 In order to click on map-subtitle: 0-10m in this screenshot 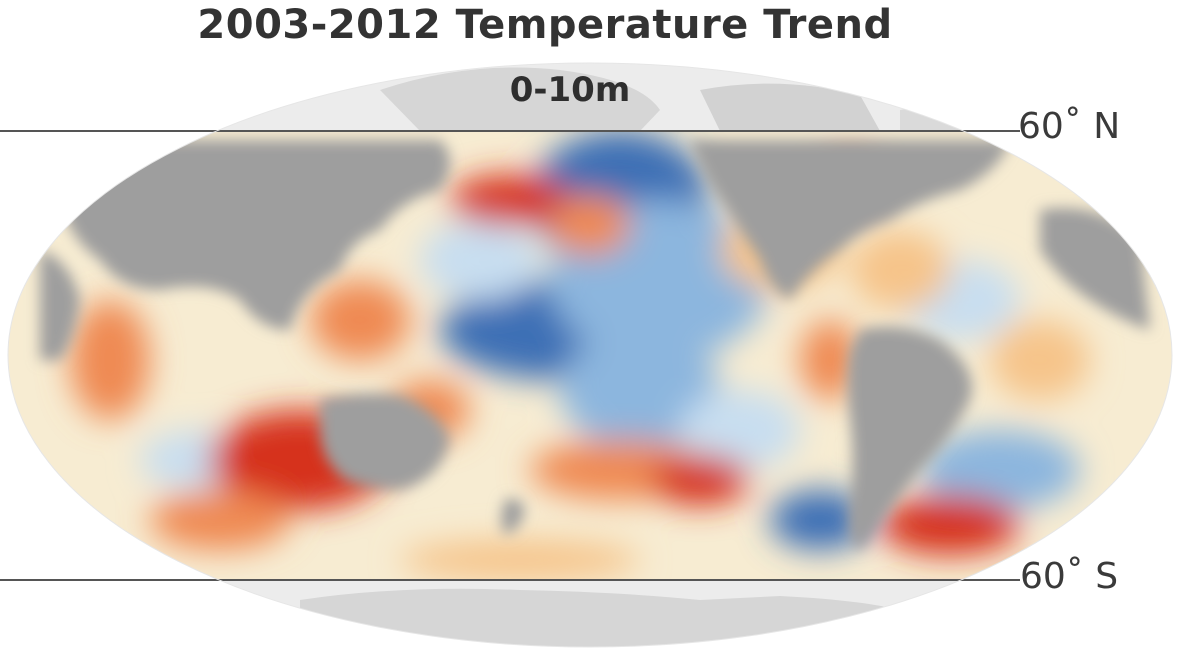, I will do `click(570, 90)`.